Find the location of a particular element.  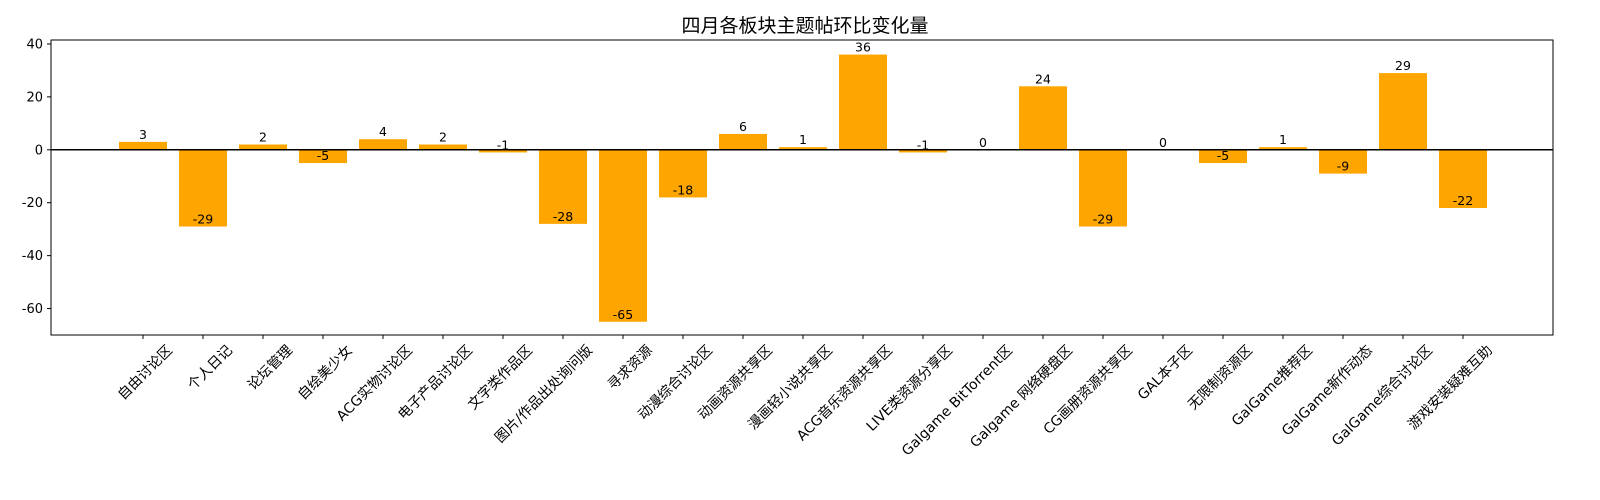

bar-value-label: 24 is located at coordinates (1043, 78).